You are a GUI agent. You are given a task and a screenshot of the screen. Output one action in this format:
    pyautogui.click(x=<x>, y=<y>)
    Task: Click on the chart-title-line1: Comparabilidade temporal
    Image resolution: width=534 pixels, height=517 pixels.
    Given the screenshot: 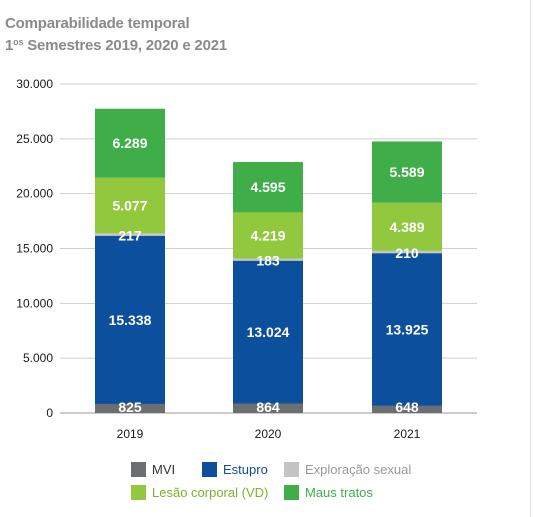 What is the action you would take?
    pyautogui.click(x=97, y=23)
    